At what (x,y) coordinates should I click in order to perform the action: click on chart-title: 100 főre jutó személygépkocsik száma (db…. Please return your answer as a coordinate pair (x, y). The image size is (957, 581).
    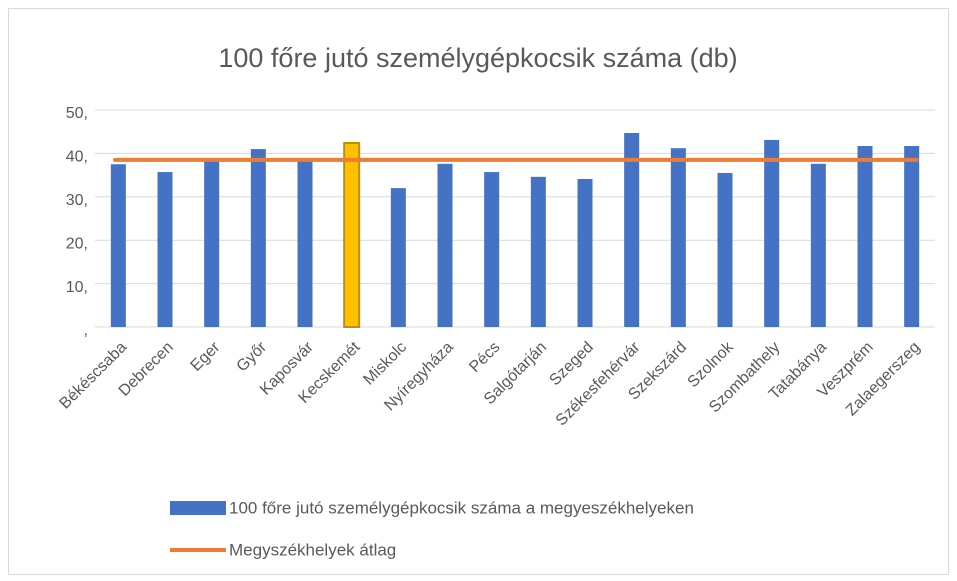
    Looking at the image, I should click on (477, 58).